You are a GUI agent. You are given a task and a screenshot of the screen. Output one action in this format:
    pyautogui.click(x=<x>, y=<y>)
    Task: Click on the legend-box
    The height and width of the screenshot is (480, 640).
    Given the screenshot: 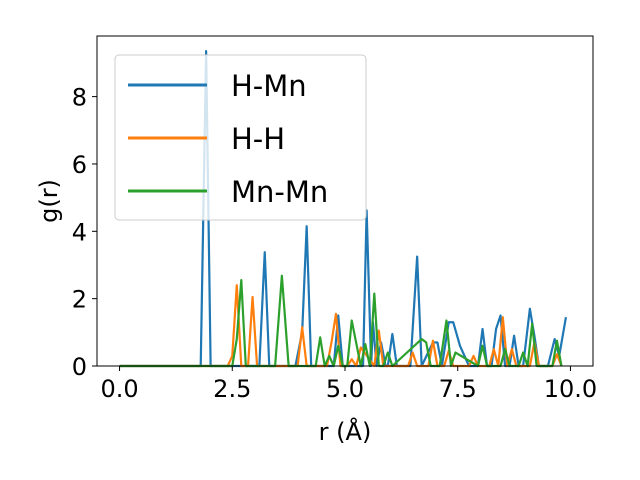 What is the action you would take?
    pyautogui.click(x=240, y=137)
    